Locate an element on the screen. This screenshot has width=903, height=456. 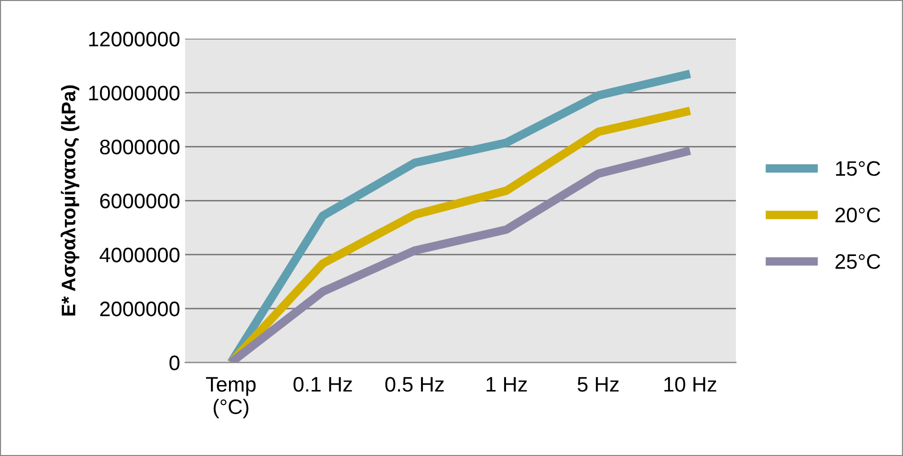
legend-label: 15°C is located at coordinates (858, 168).